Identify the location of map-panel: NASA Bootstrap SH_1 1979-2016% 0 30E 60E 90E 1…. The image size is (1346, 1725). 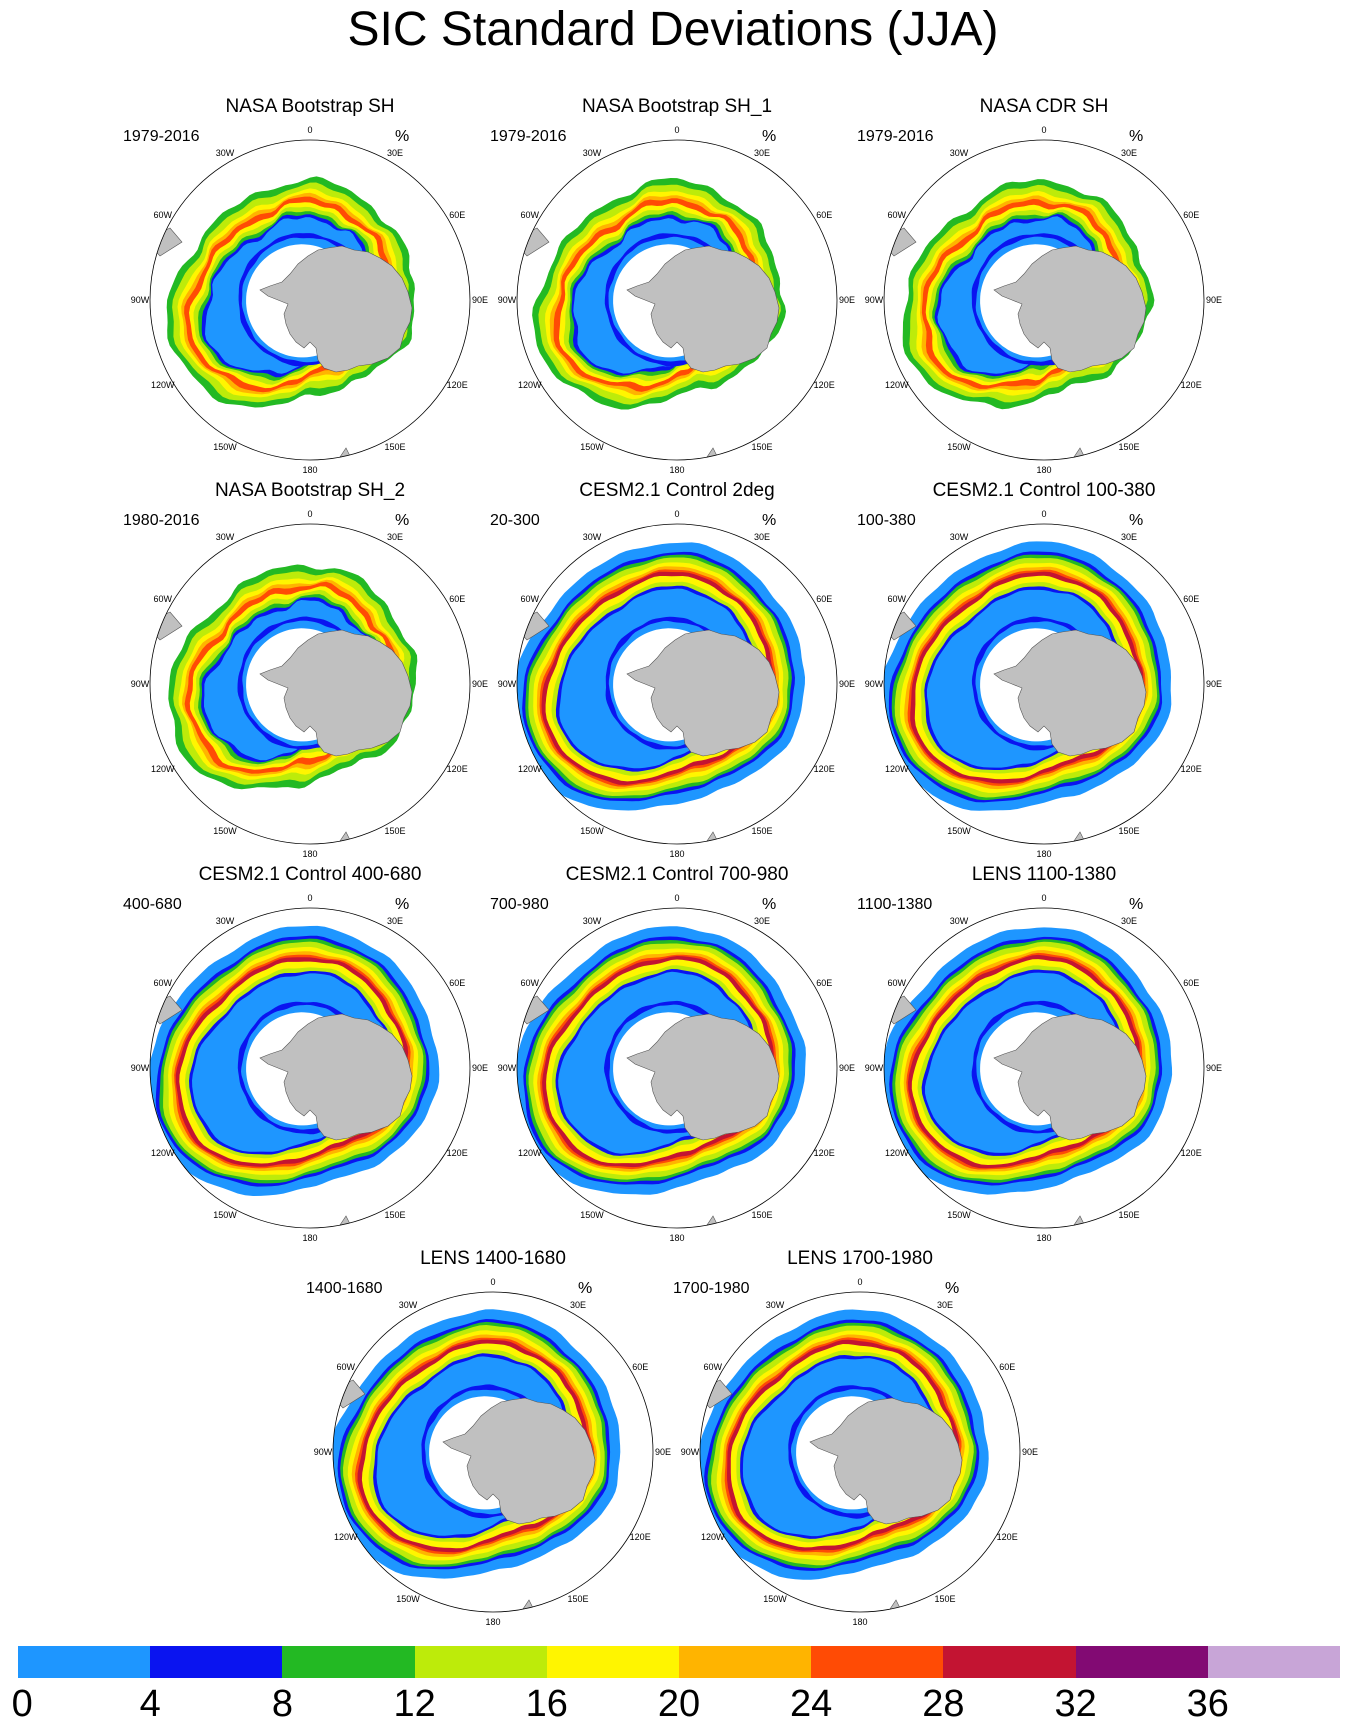
(677, 291).